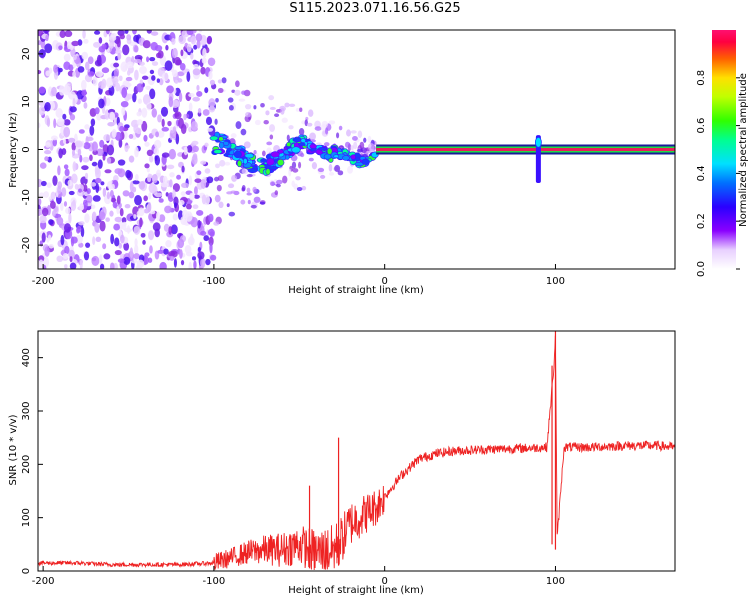 This screenshot has width=750, height=600. I want to click on spectrogram-x-tick-label: -100, so click(214, 281).